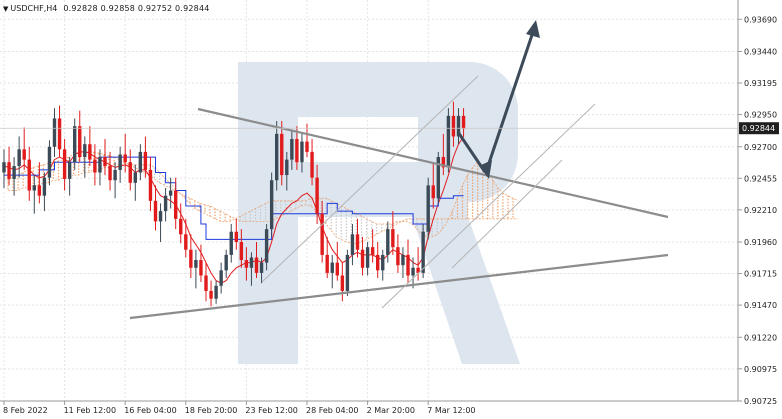 Image resolution: width=782 pixels, height=419 pixels. What do you see at coordinates (90, 410) in the screenshot?
I see `time-tick-label: 11 Feb 12:00` at bounding box center [90, 410].